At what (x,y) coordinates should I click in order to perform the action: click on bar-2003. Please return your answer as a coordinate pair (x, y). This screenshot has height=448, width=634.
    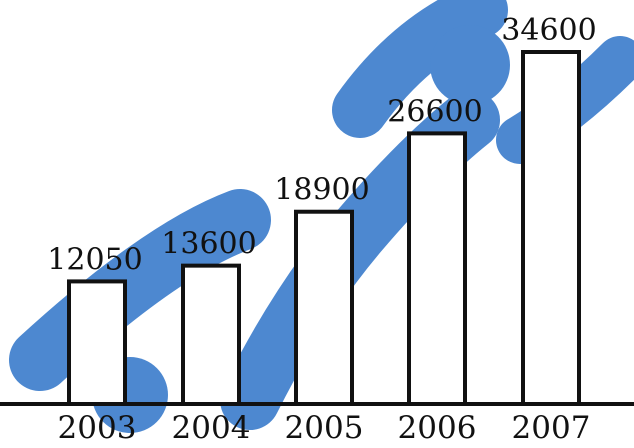
    Looking at the image, I should click on (97, 342).